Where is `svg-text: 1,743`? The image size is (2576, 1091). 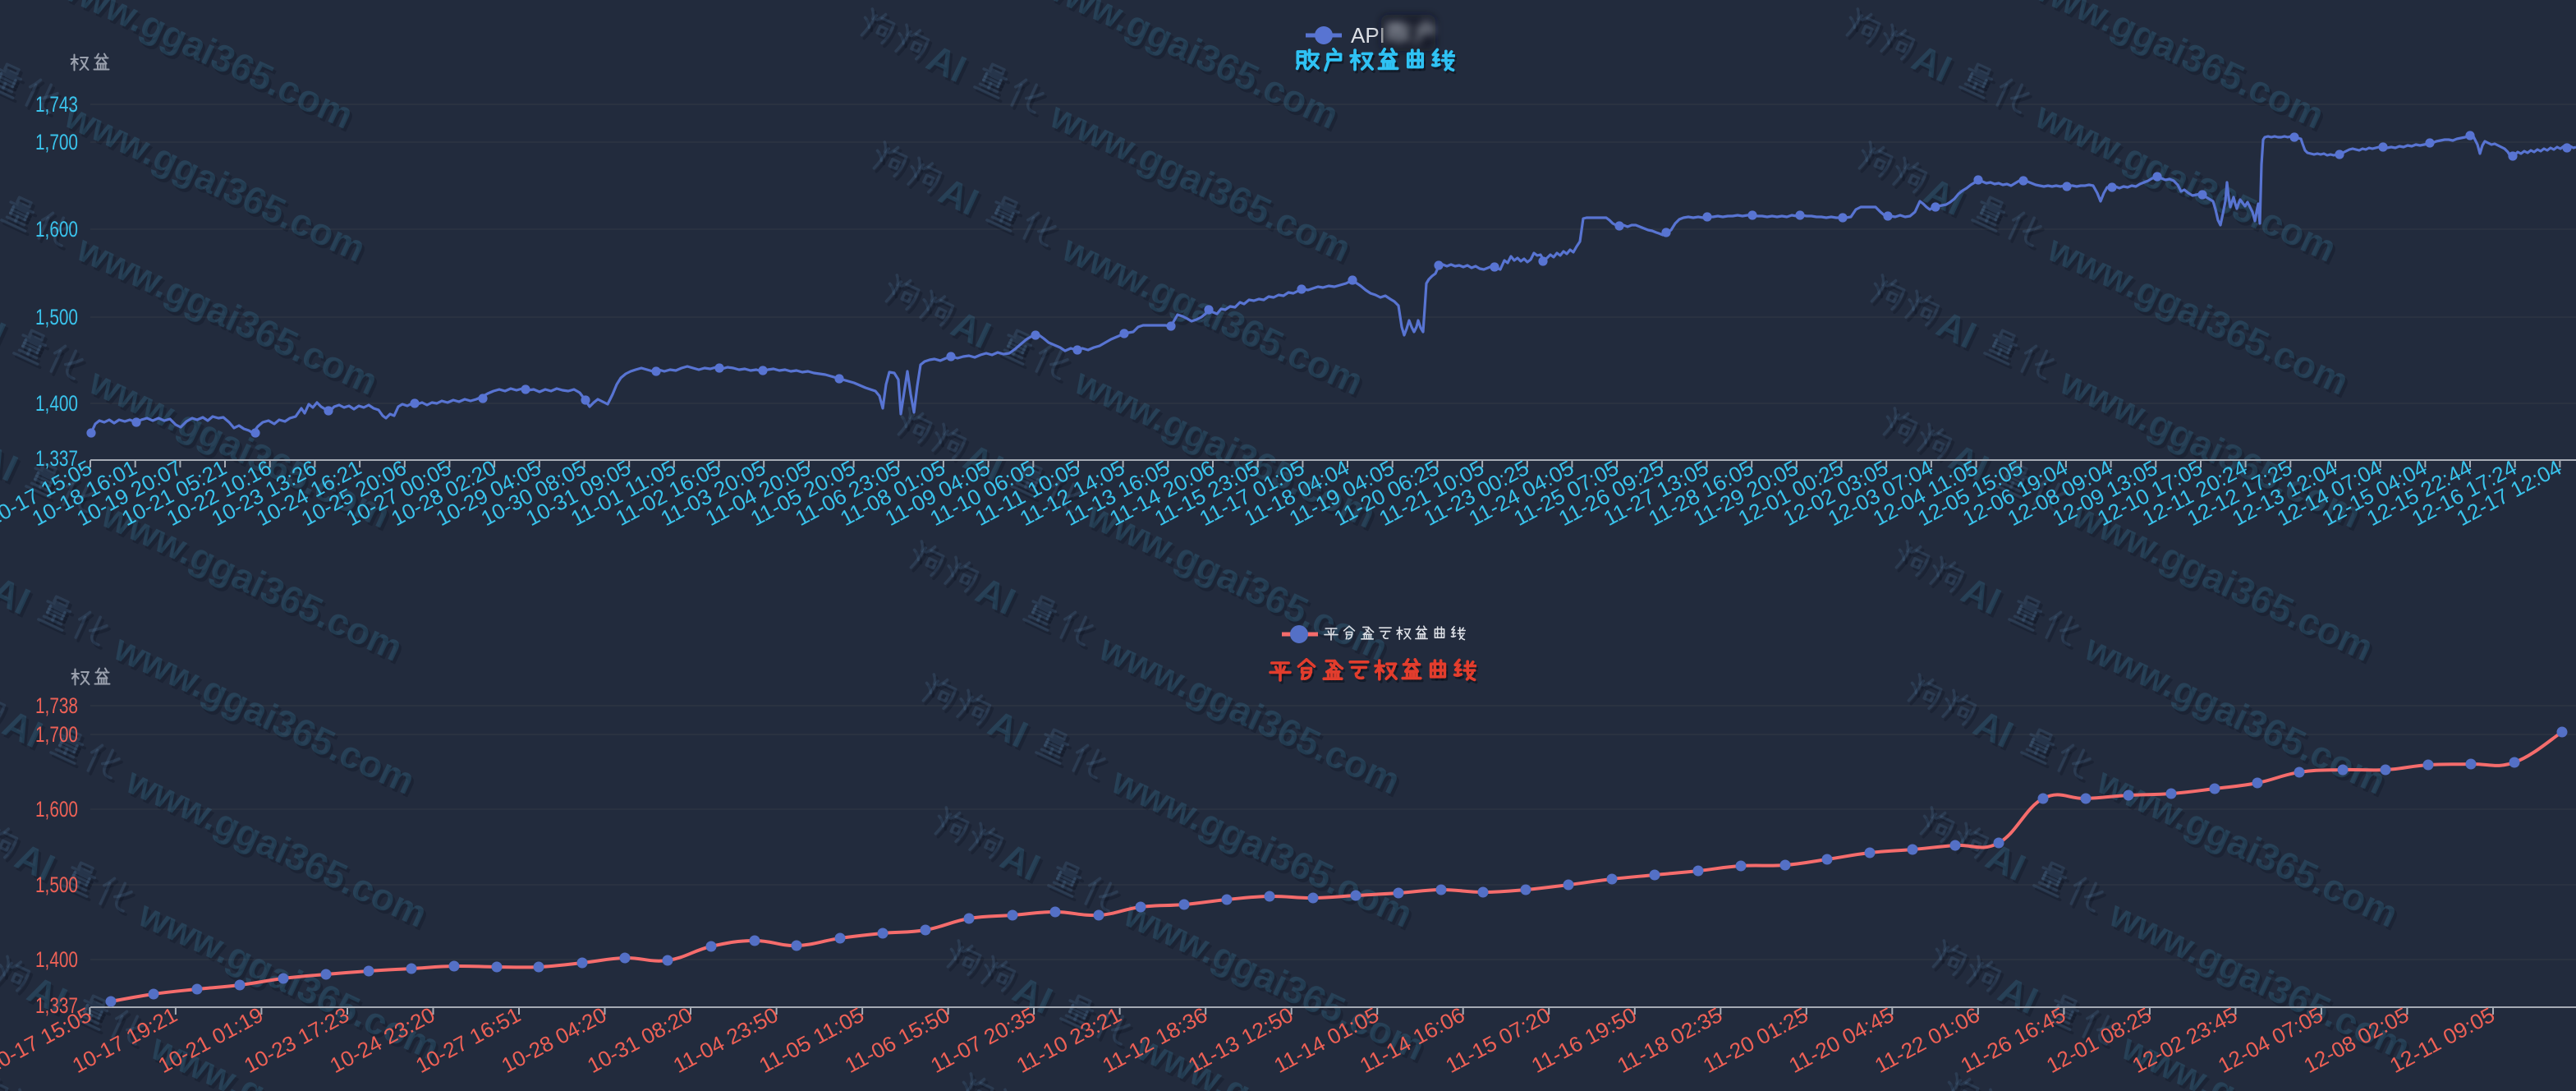 svg-text: 1,743 is located at coordinates (56, 104).